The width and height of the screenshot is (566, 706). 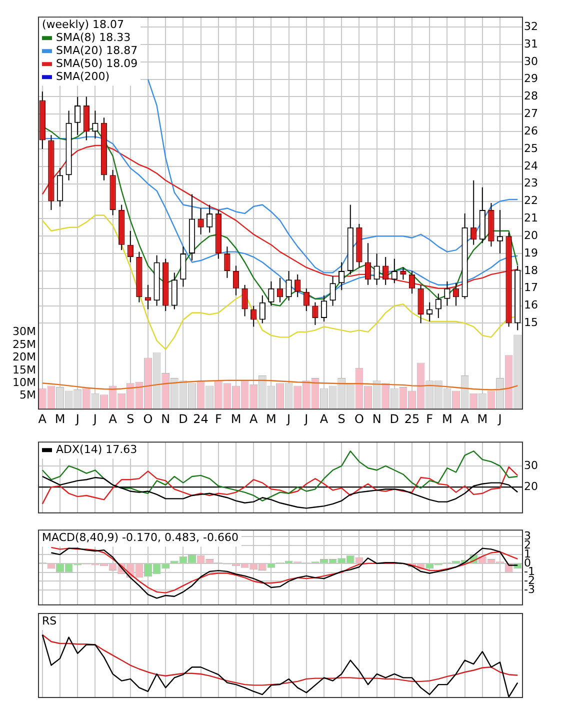 I want to click on y-tick-label: 24, so click(x=531, y=165).